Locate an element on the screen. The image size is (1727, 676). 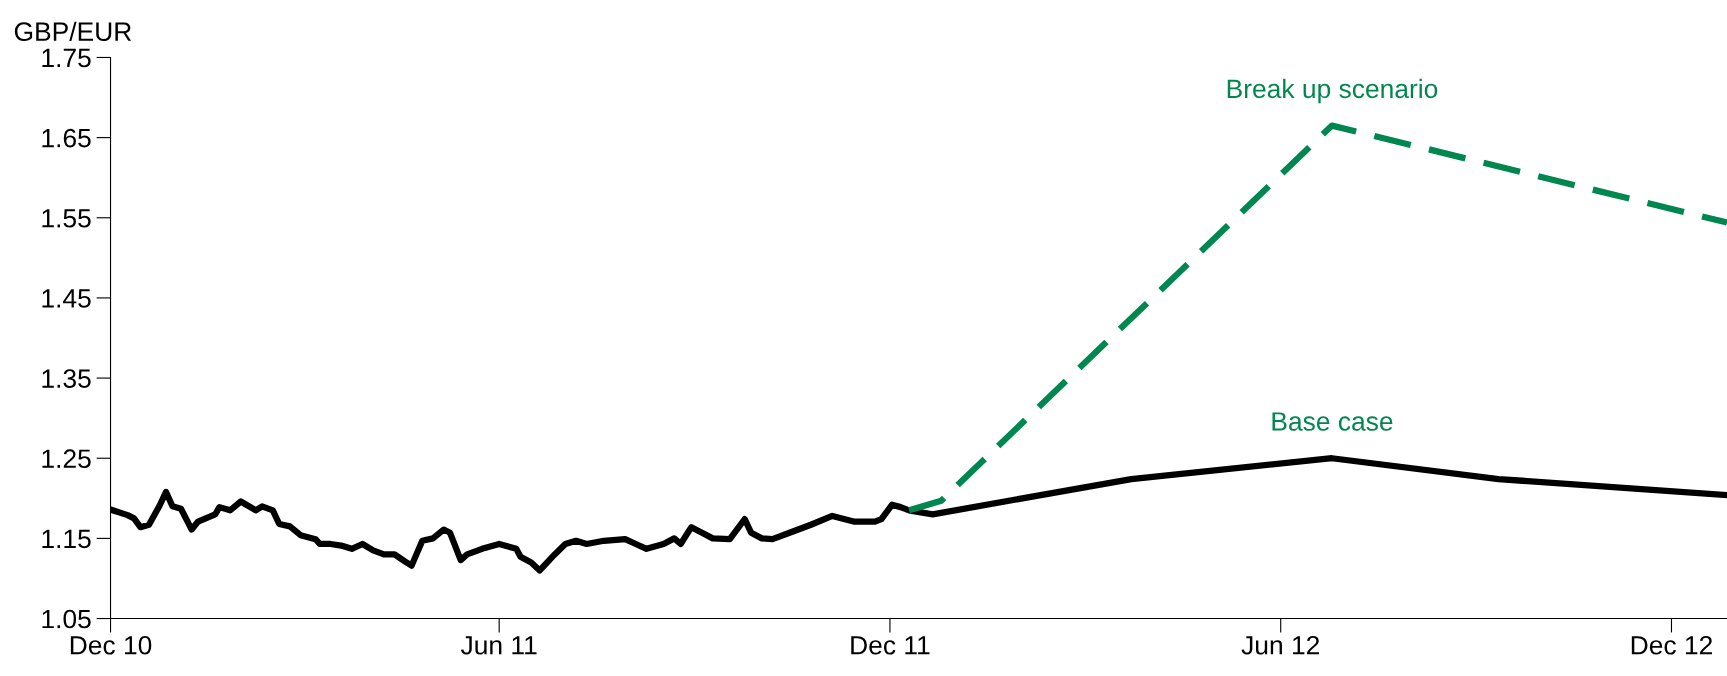
x-tick-label: Jun 12 is located at coordinates (1280, 645).